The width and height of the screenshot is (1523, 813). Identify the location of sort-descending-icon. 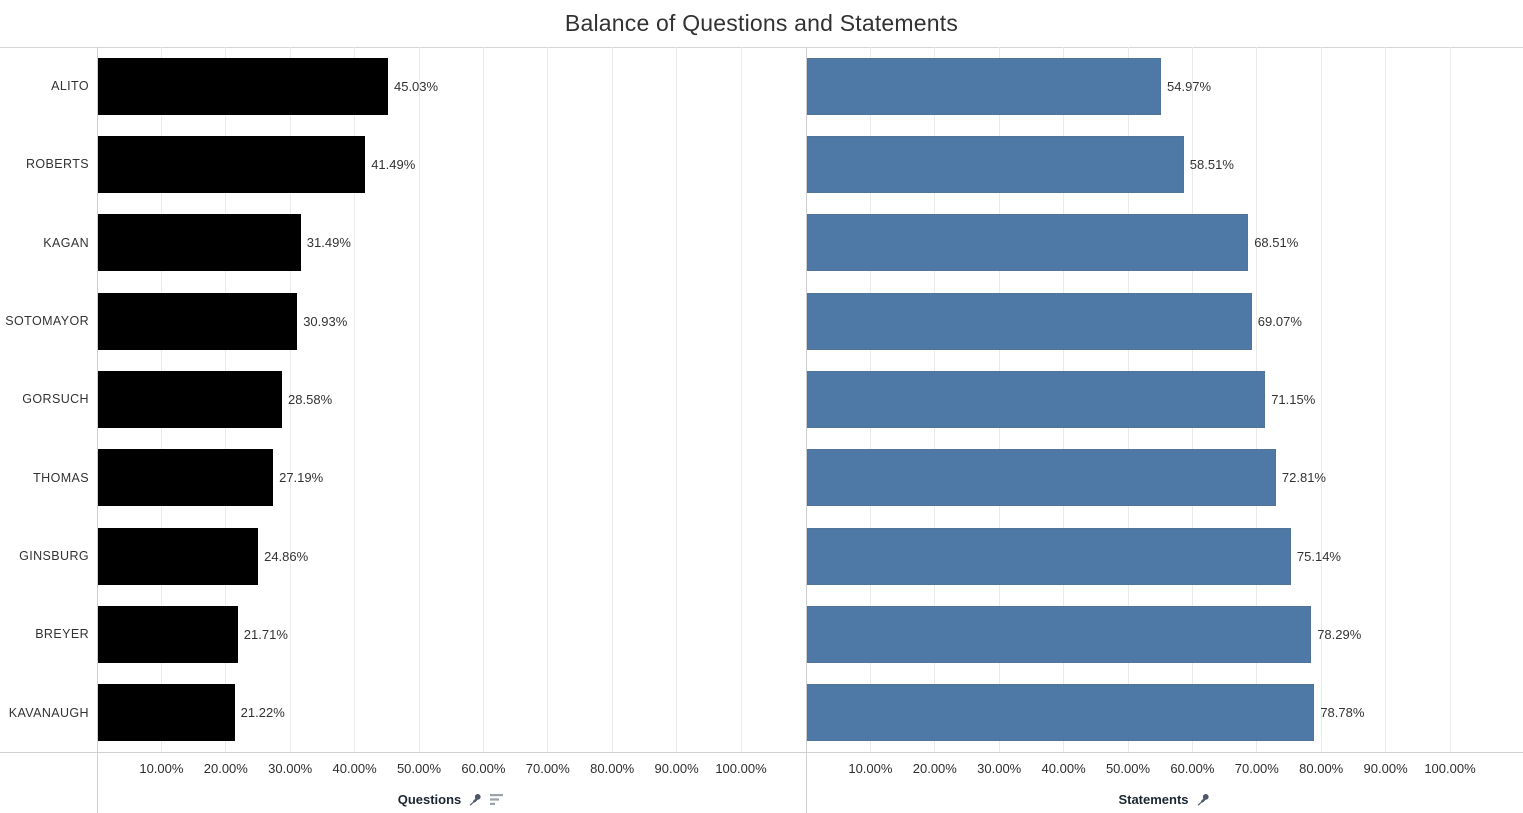
(497, 799).